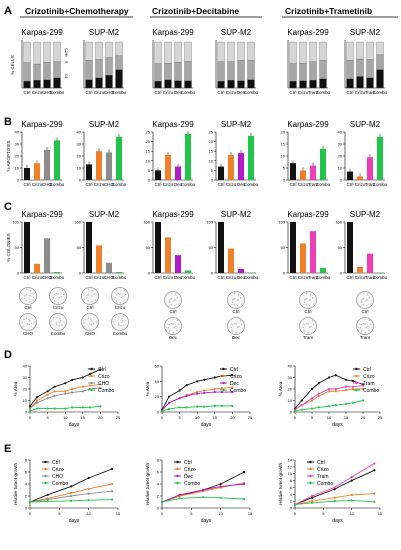 The width and height of the screenshot is (401, 550). What do you see at coordinates (209, 222) in the screenshot?
I see `y-tick-label: 100` at bounding box center [209, 222].